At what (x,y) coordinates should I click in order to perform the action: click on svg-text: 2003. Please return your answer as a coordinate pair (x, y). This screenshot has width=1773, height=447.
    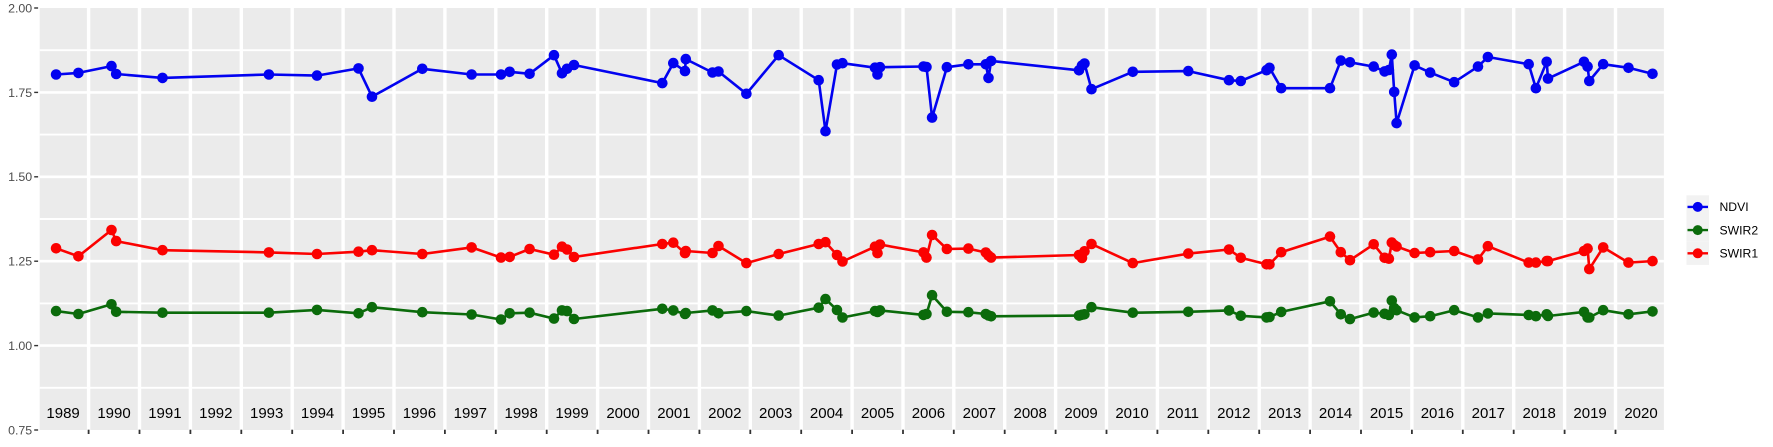
    Looking at the image, I should click on (775, 413).